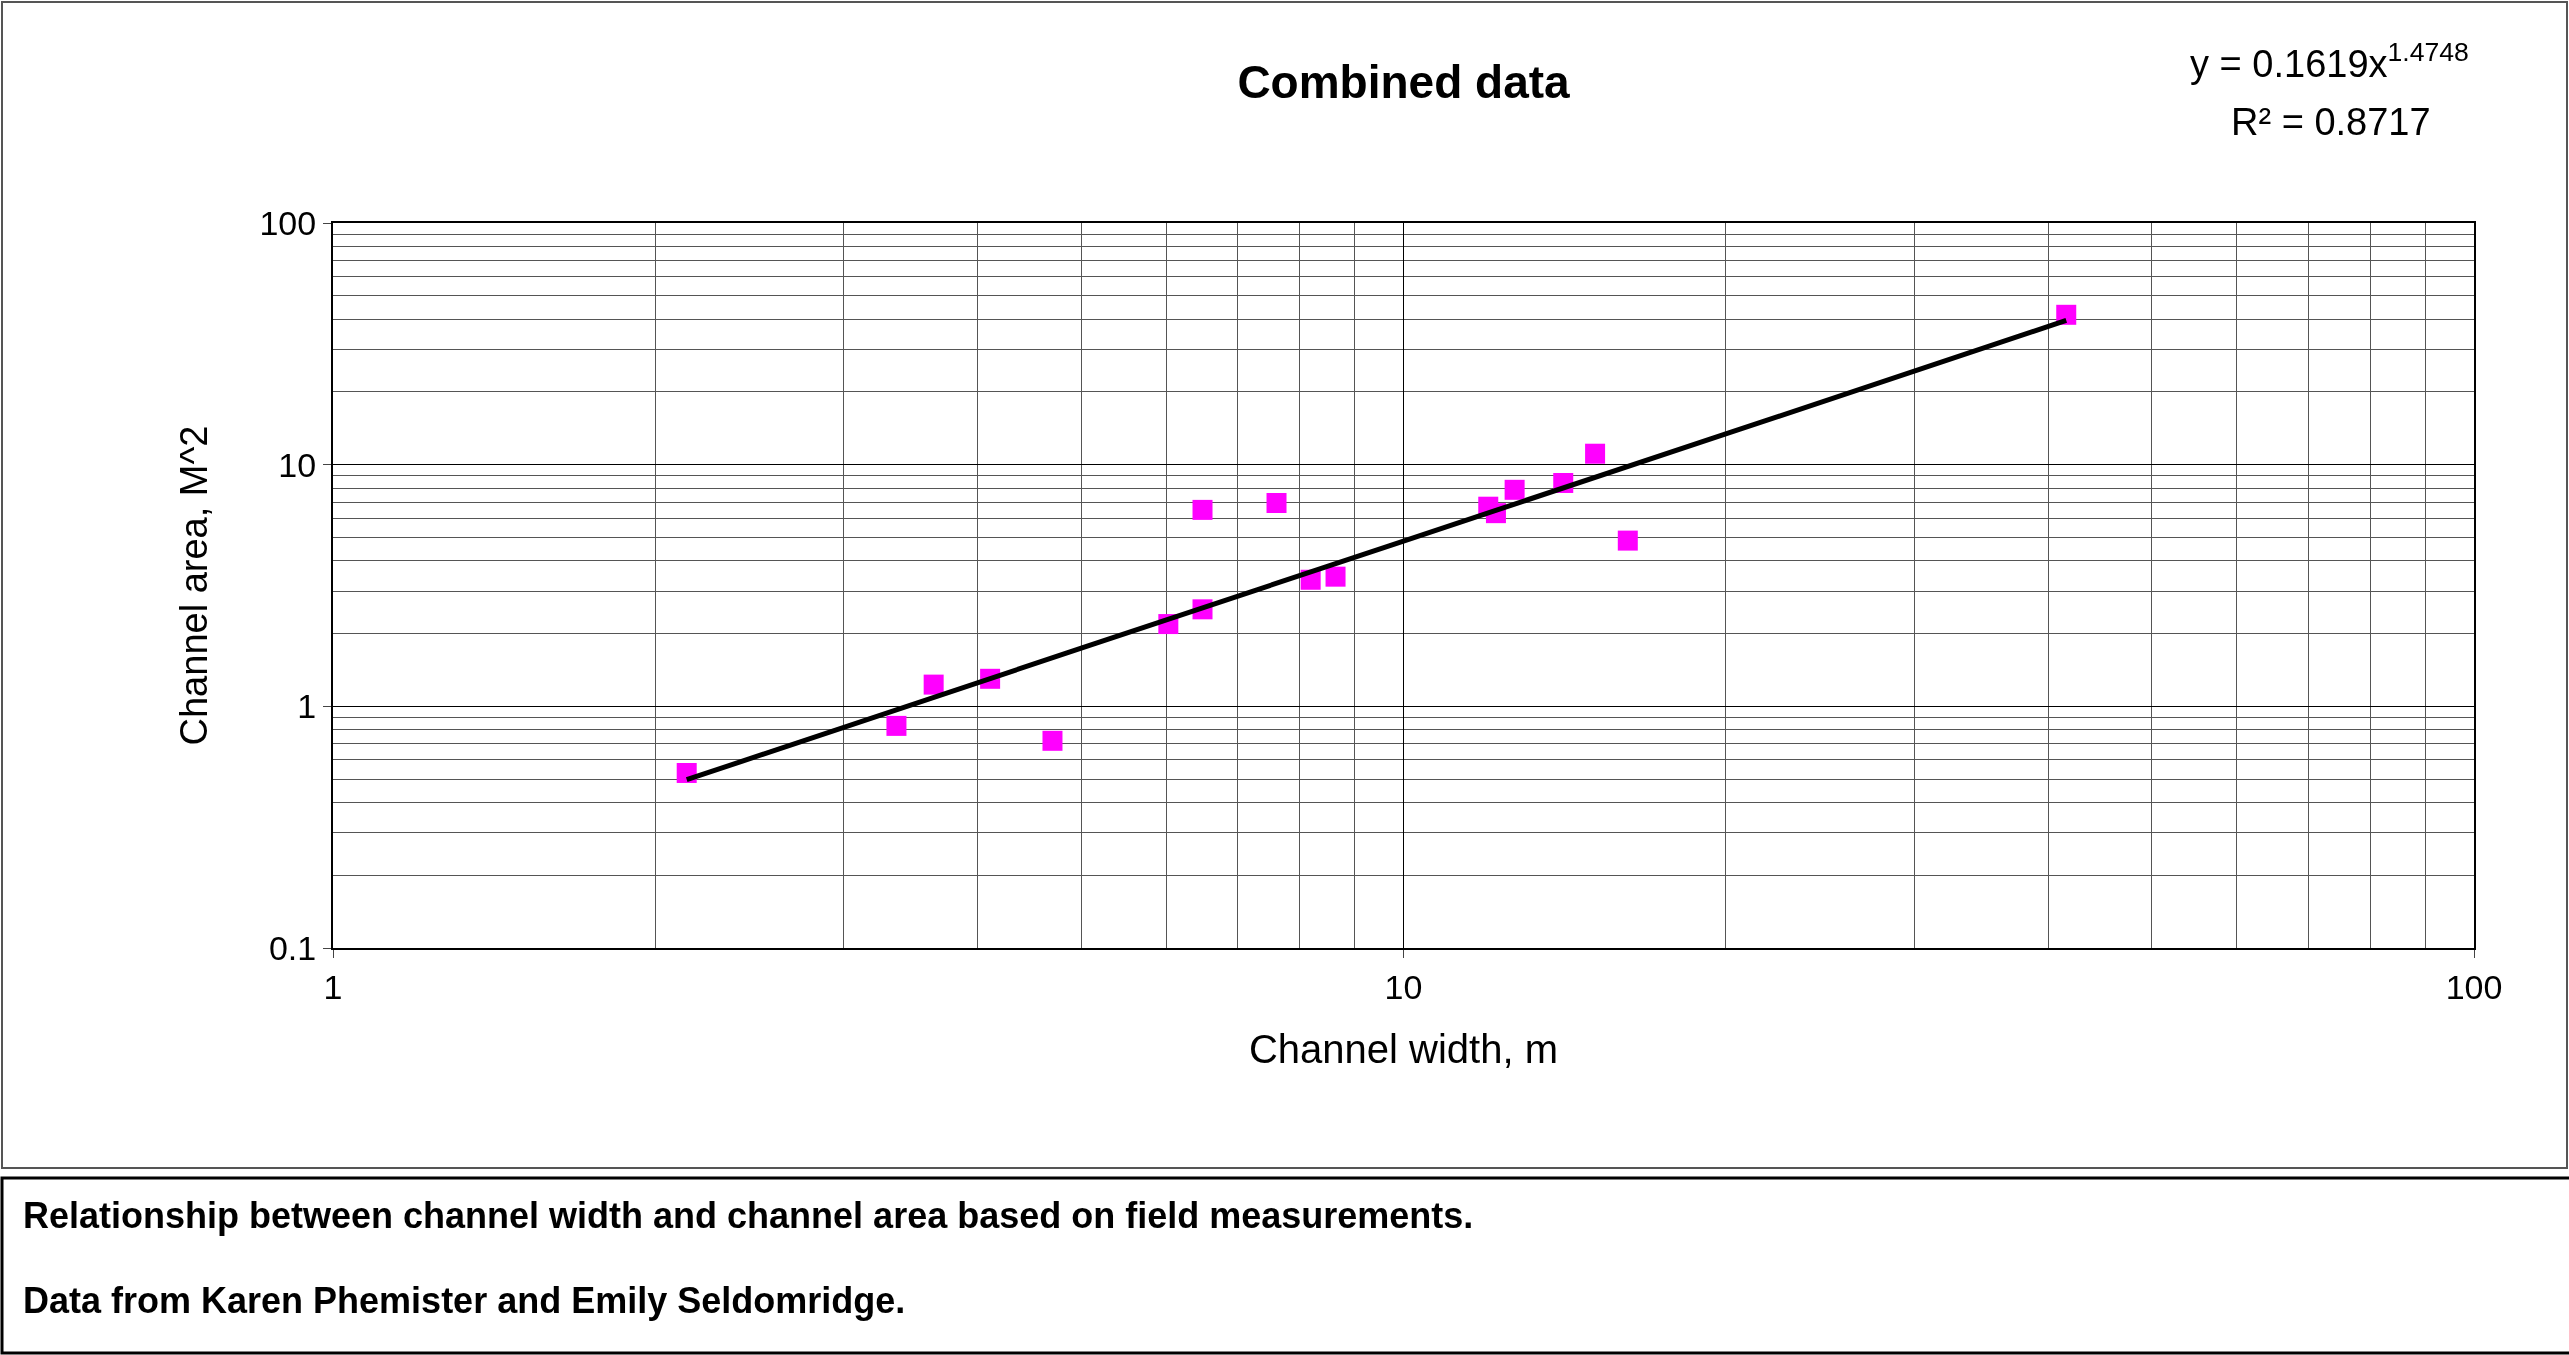 The width and height of the screenshot is (2569, 1355). Describe the element at coordinates (288, 222) in the screenshot. I see `y-tick-label: 100` at that location.